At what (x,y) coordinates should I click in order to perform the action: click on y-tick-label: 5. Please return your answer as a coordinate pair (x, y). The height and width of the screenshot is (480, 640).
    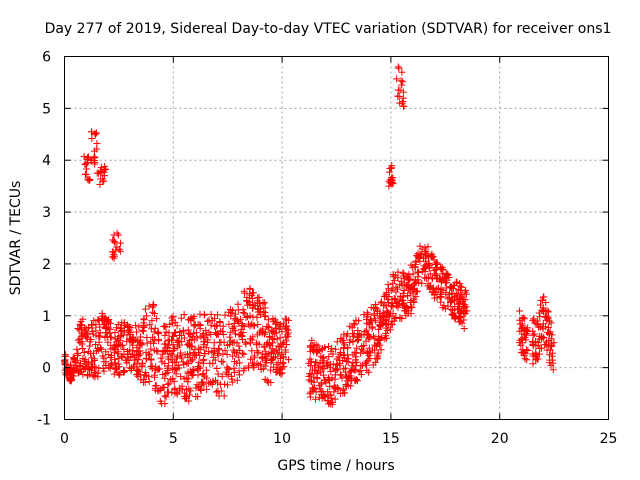
    Looking at the image, I should click on (46, 109).